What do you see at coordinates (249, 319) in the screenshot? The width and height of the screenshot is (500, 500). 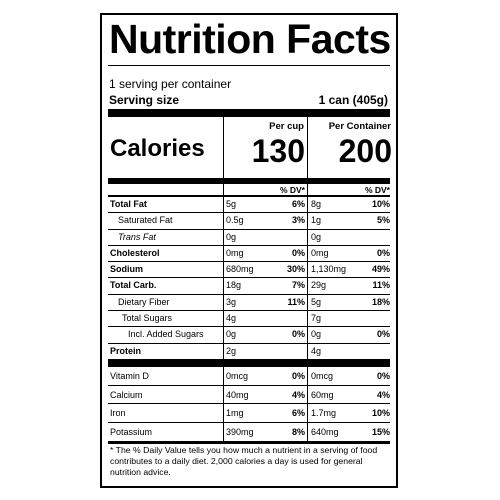 I see `table-row: Total Sugars 4g 7g` at bounding box center [249, 319].